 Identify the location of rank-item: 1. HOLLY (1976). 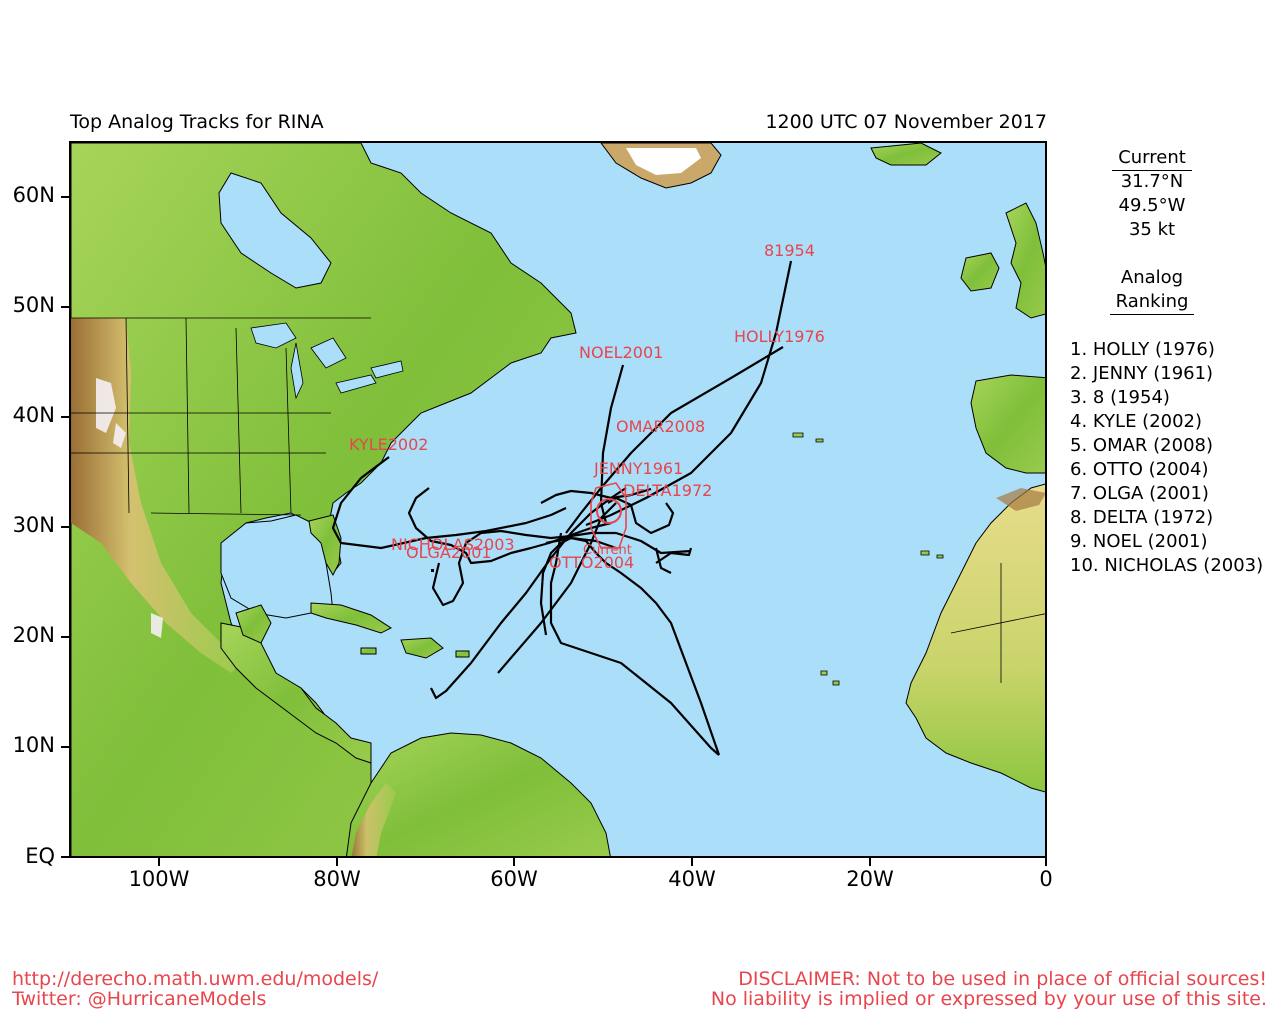
(1142, 349).